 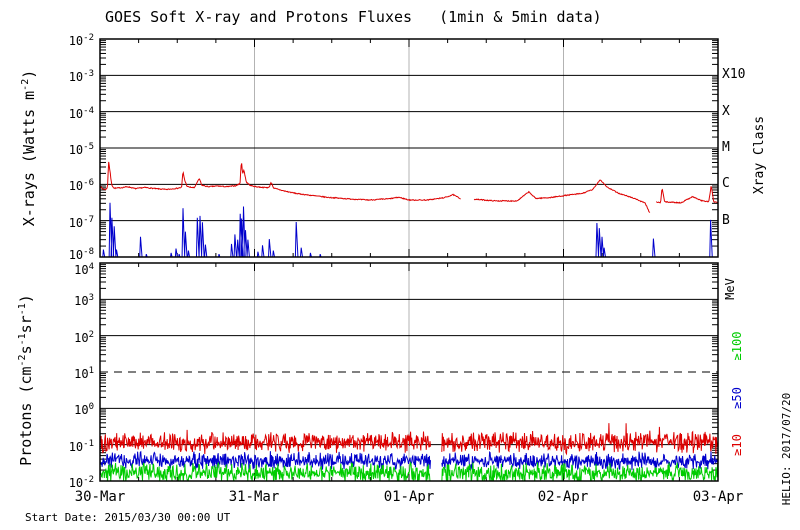 I want to click on x-tick-label-4: 03-Apr, so click(x=718, y=497).